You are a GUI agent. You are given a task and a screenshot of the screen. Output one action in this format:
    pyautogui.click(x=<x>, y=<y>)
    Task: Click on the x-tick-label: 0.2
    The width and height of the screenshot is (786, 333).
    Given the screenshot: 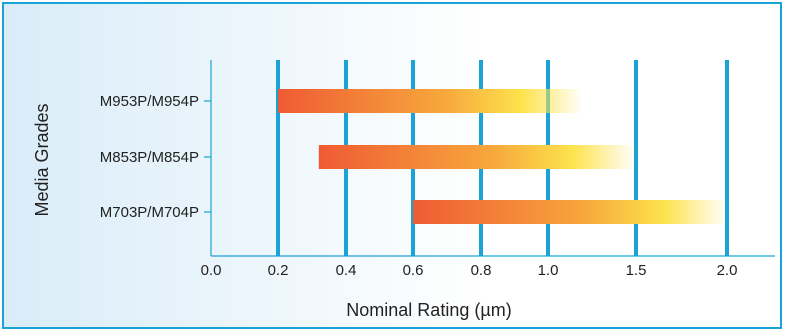 What is the action you would take?
    pyautogui.click(x=278, y=270)
    